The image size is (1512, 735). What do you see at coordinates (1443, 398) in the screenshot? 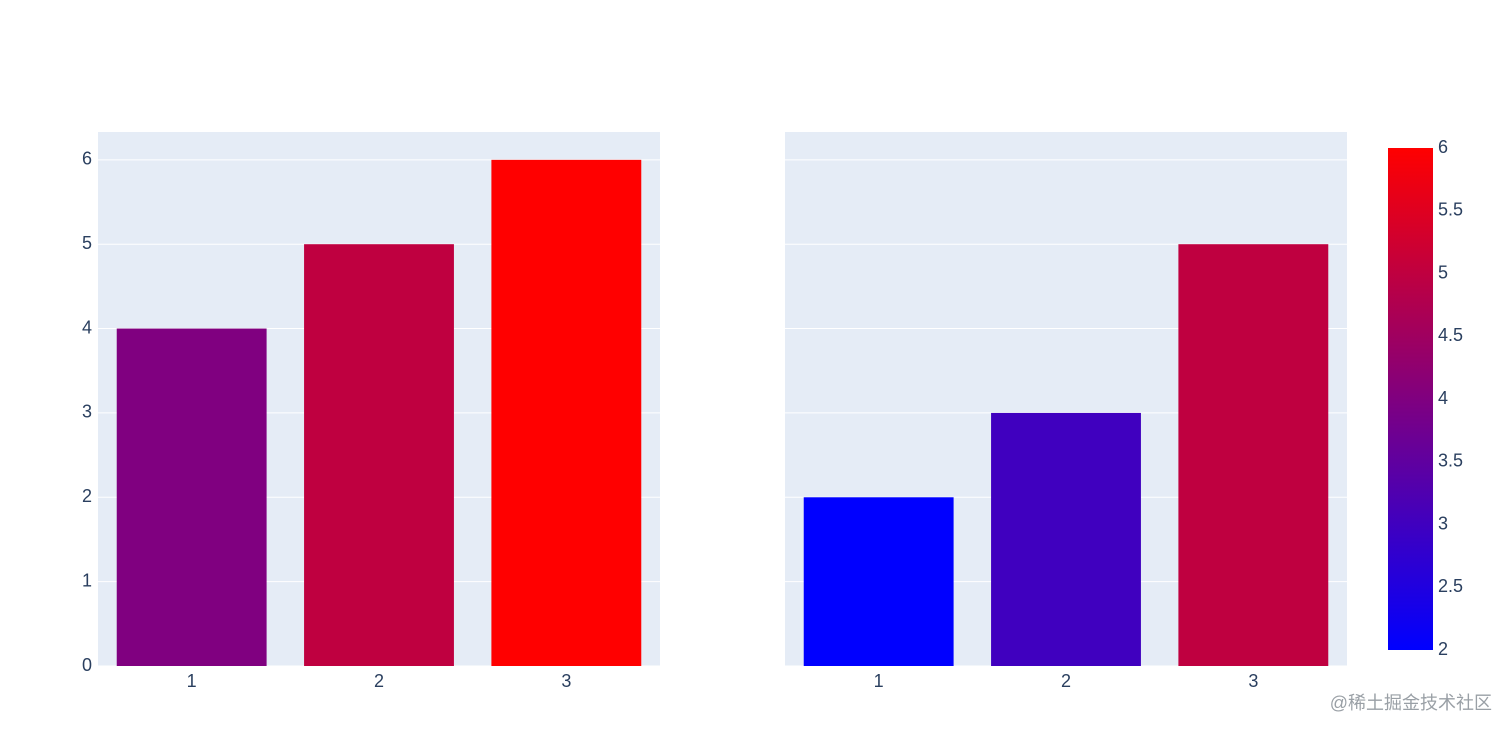
I see `colorbar-tick-label: 4` at bounding box center [1443, 398].